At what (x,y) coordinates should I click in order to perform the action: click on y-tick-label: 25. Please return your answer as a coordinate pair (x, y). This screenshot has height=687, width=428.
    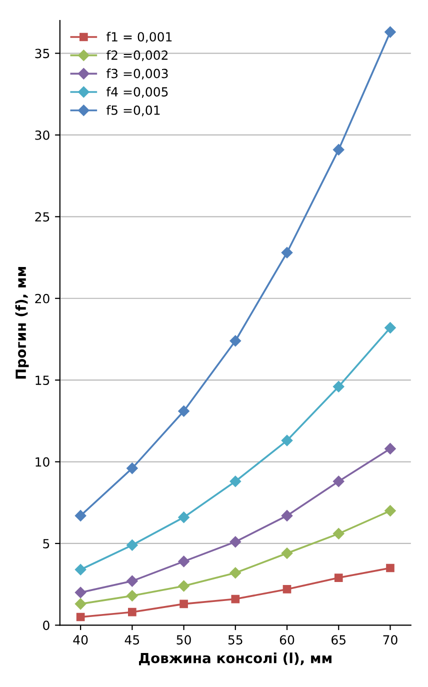
    Looking at the image, I should click on (42, 217).